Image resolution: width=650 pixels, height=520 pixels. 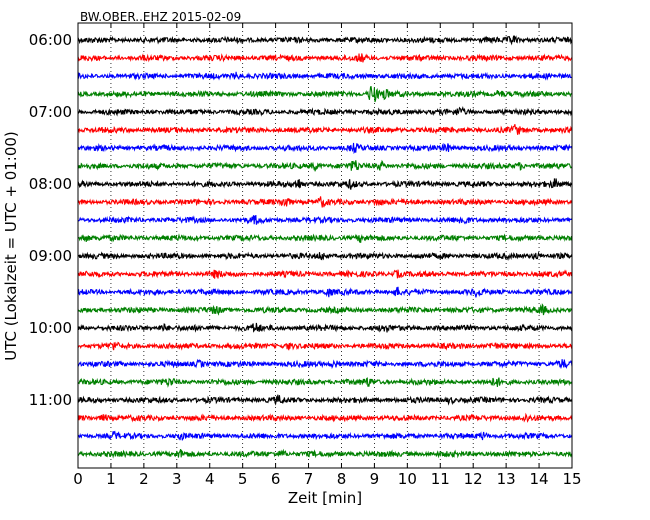 What do you see at coordinates (375, 479) in the screenshot?
I see `x-tick-label: 9` at bounding box center [375, 479].